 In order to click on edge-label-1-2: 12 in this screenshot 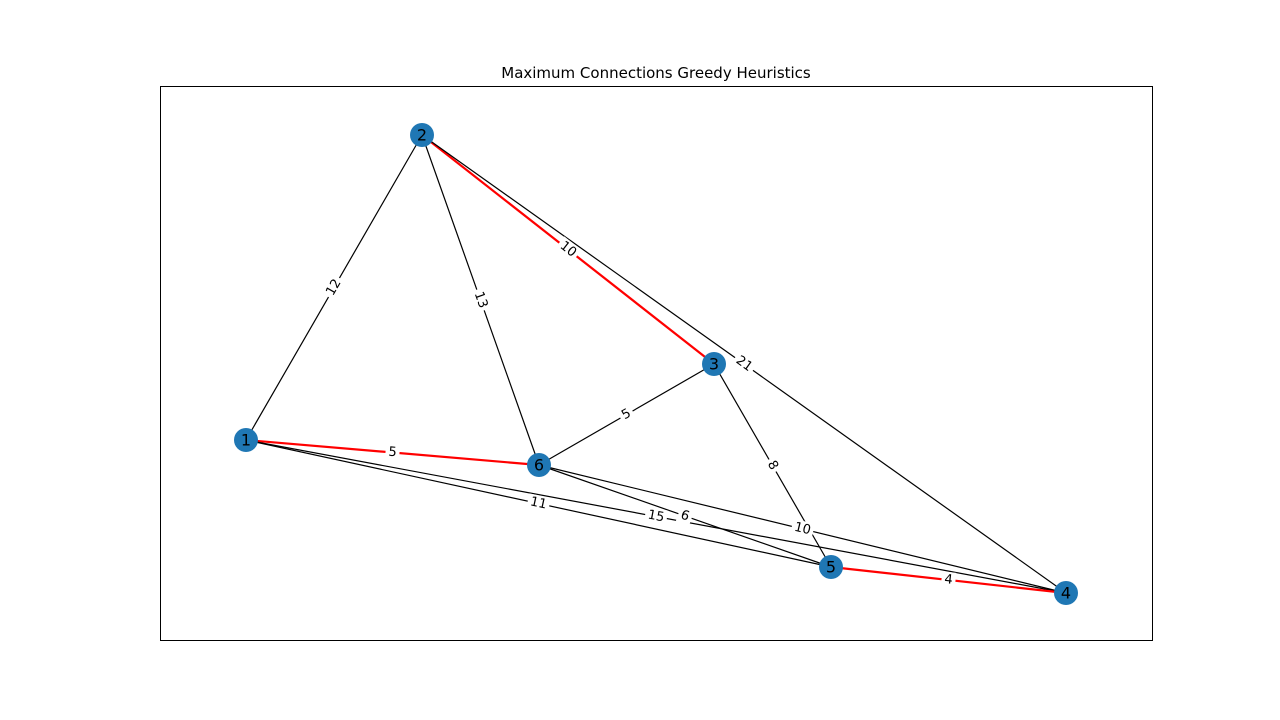, I will do `click(334, 287)`.